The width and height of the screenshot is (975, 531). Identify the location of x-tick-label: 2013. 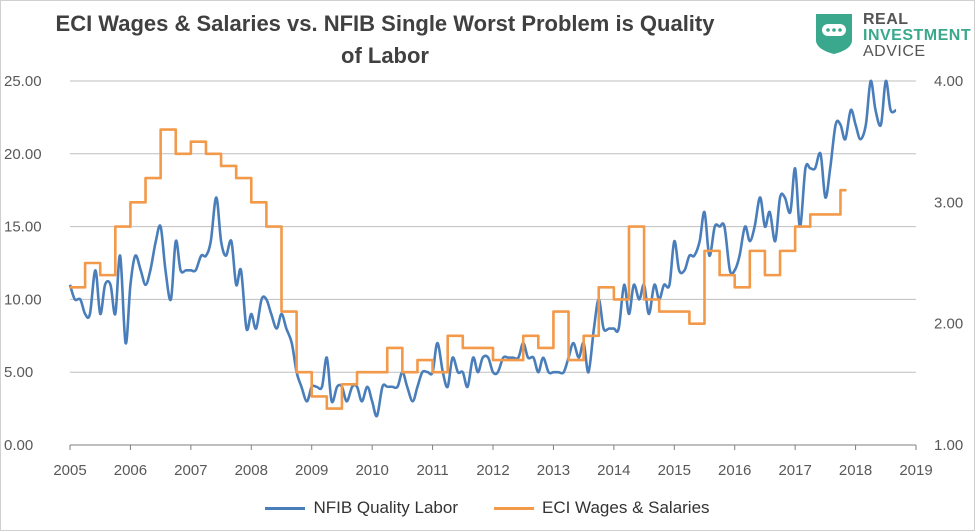
(553, 470).